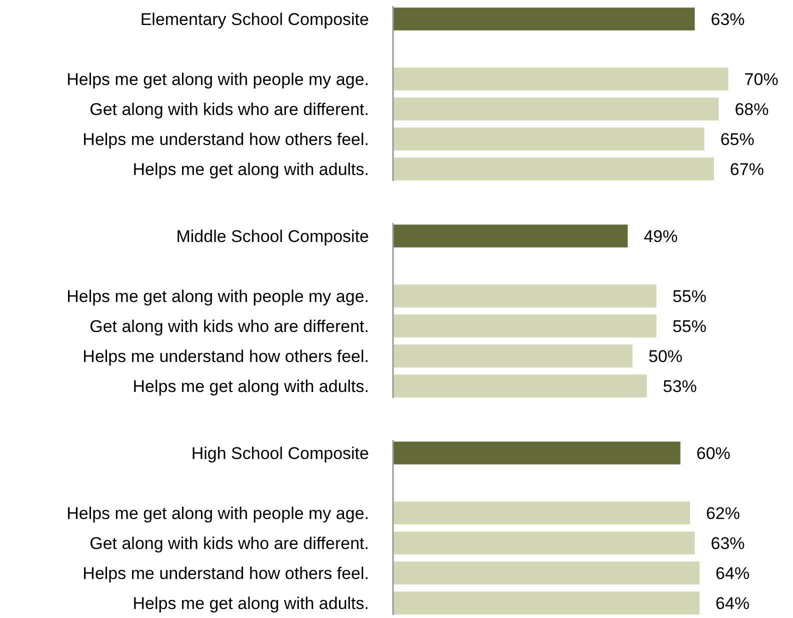 Image resolution: width=793 pixels, height=618 pixels. Describe the element at coordinates (737, 139) in the screenshot. I see `data-label: 65%` at that location.